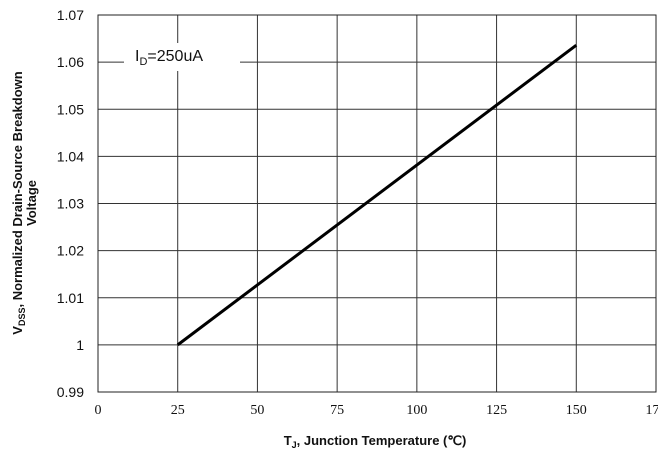 The image size is (658, 455). I want to click on y-tick-label: 1.01, so click(70, 298).